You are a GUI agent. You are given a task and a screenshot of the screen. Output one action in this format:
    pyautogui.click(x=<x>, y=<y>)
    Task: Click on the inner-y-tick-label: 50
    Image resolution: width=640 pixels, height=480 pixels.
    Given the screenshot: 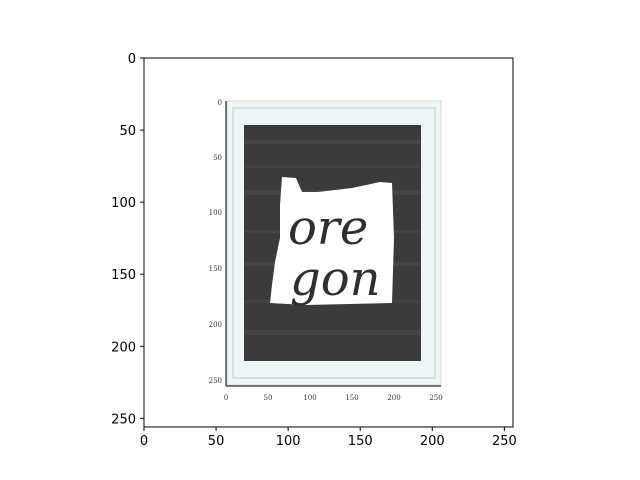 What is the action you would take?
    pyautogui.click(x=217, y=158)
    